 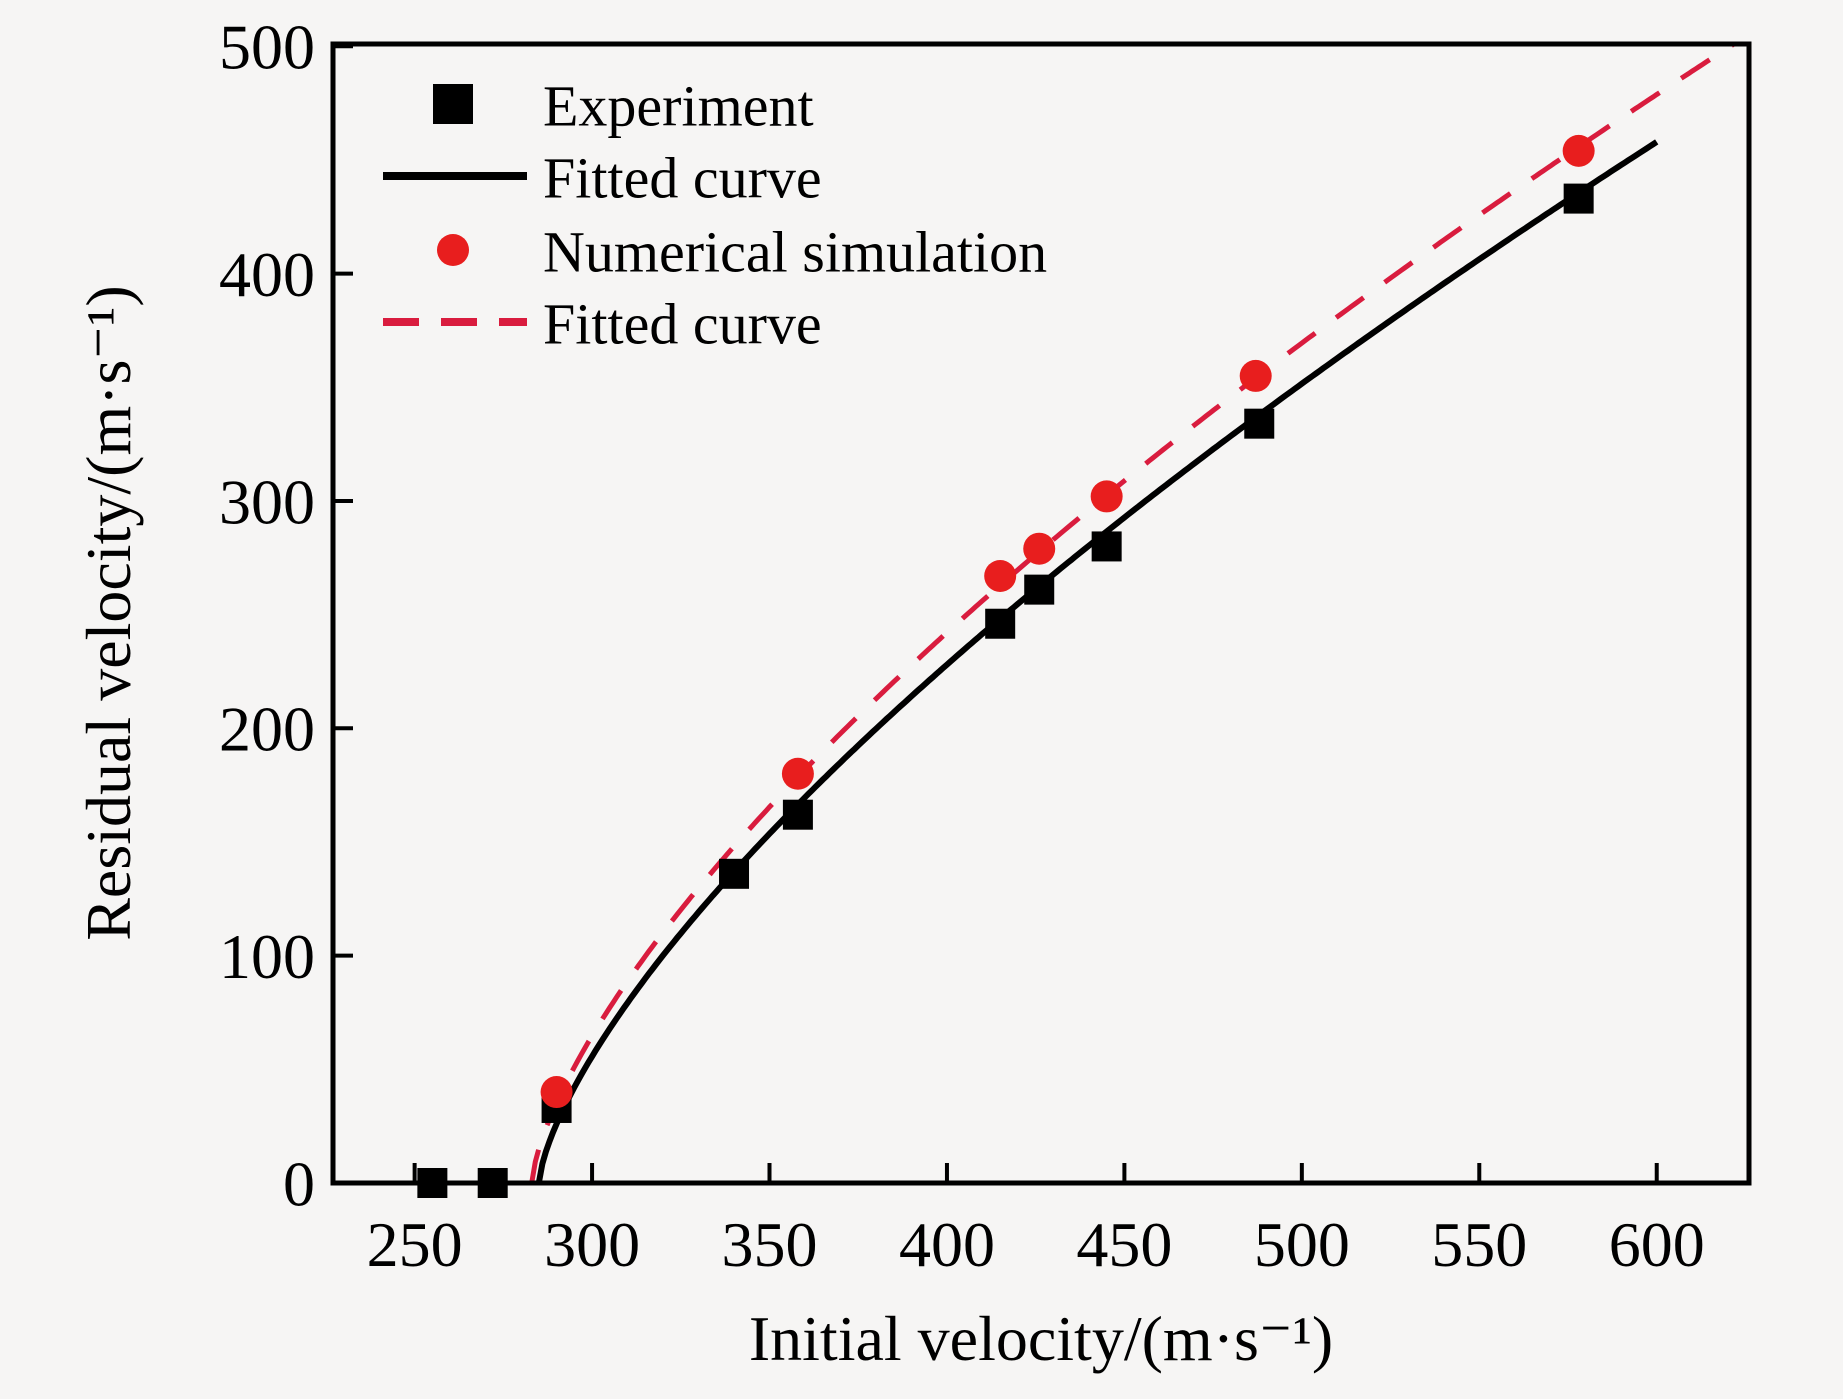 What do you see at coordinates (267, 956) in the screenshot?
I see `y-axis-tick-label: 100` at bounding box center [267, 956].